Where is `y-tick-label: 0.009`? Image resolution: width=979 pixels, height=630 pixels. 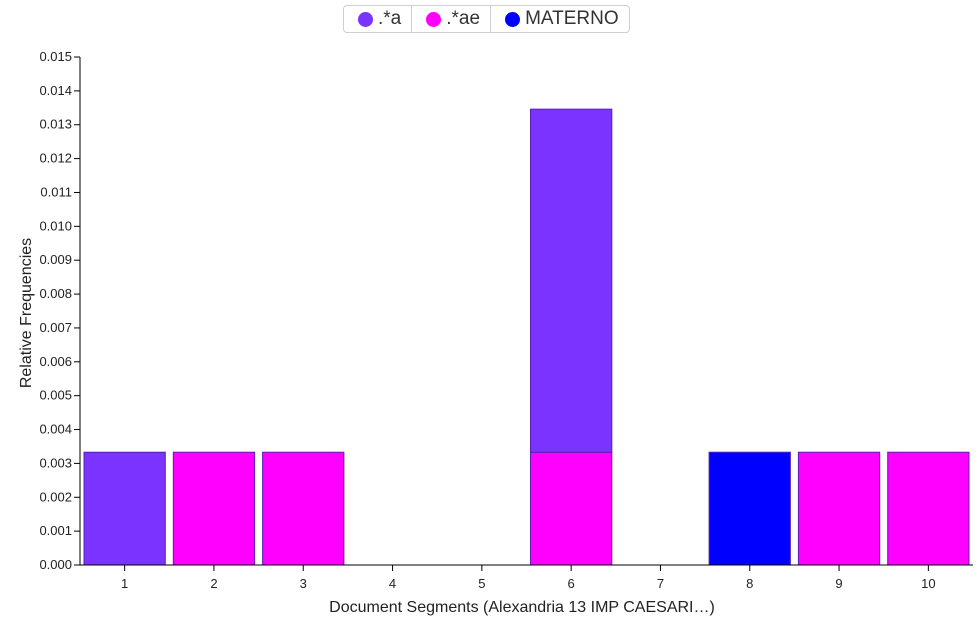 y-tick-label: 0.009 is located at coordinates (55, 259).